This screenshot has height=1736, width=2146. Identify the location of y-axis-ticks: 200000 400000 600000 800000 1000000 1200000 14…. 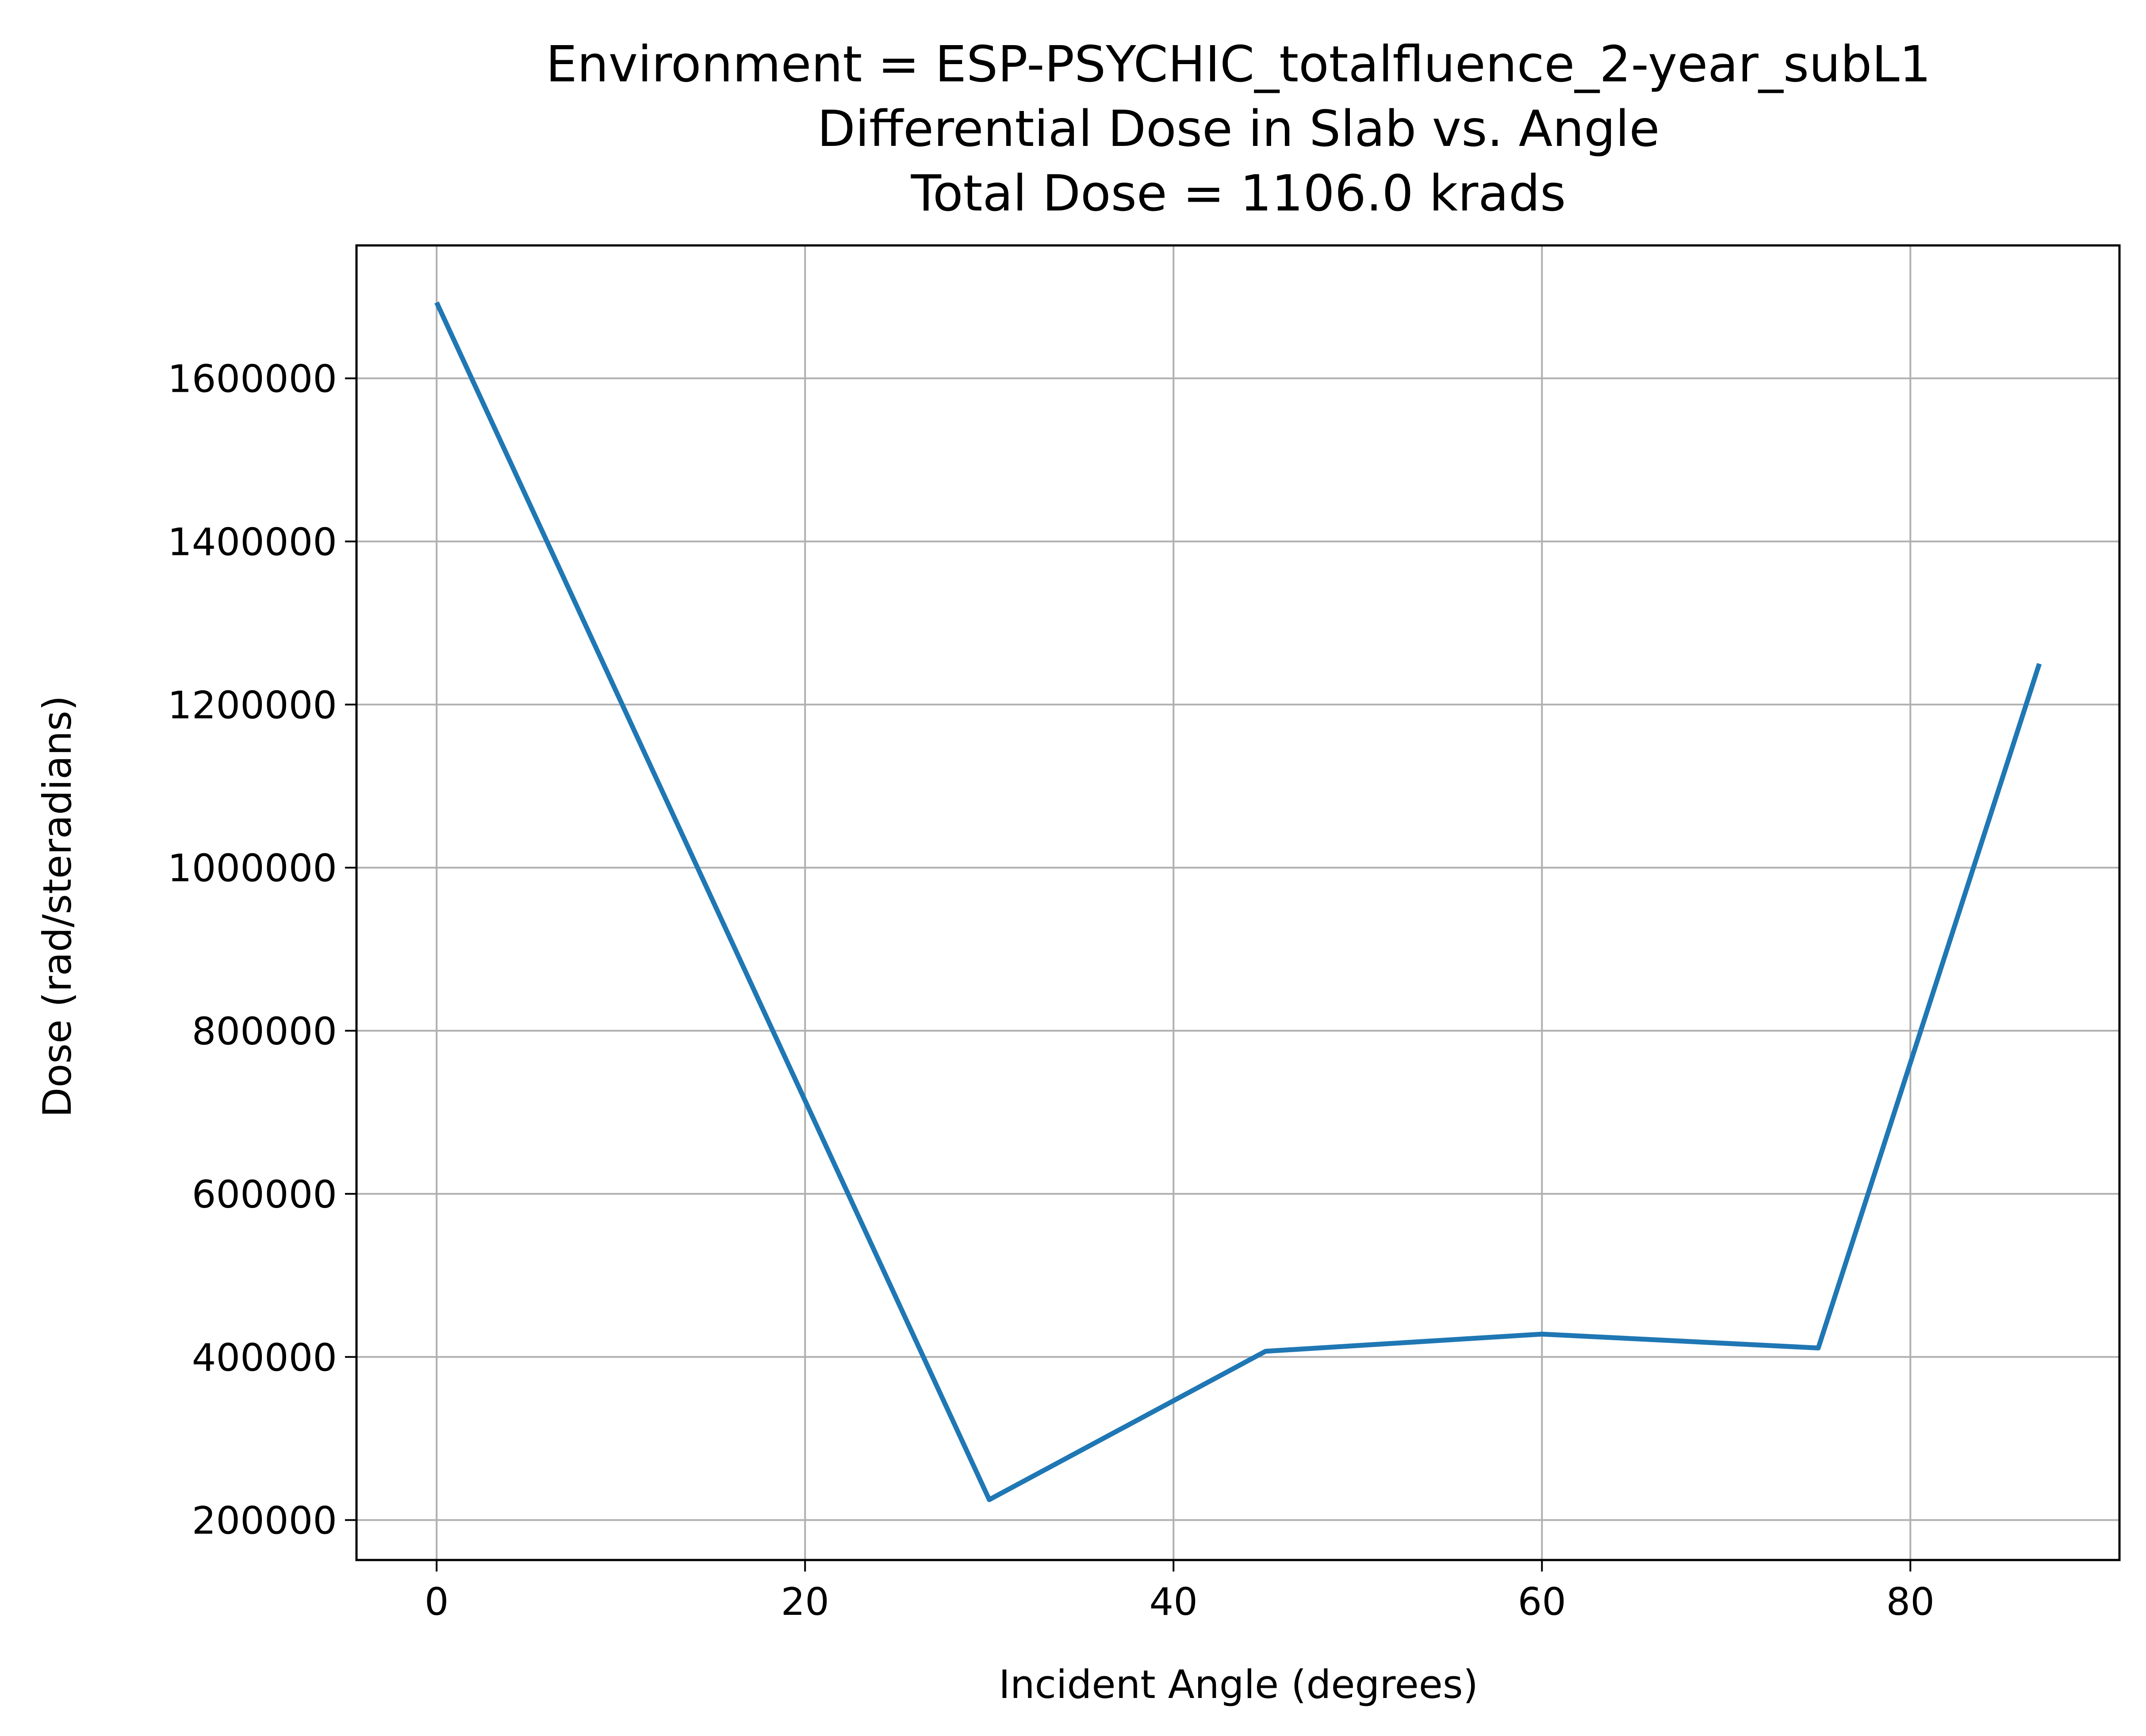
(262, 950).